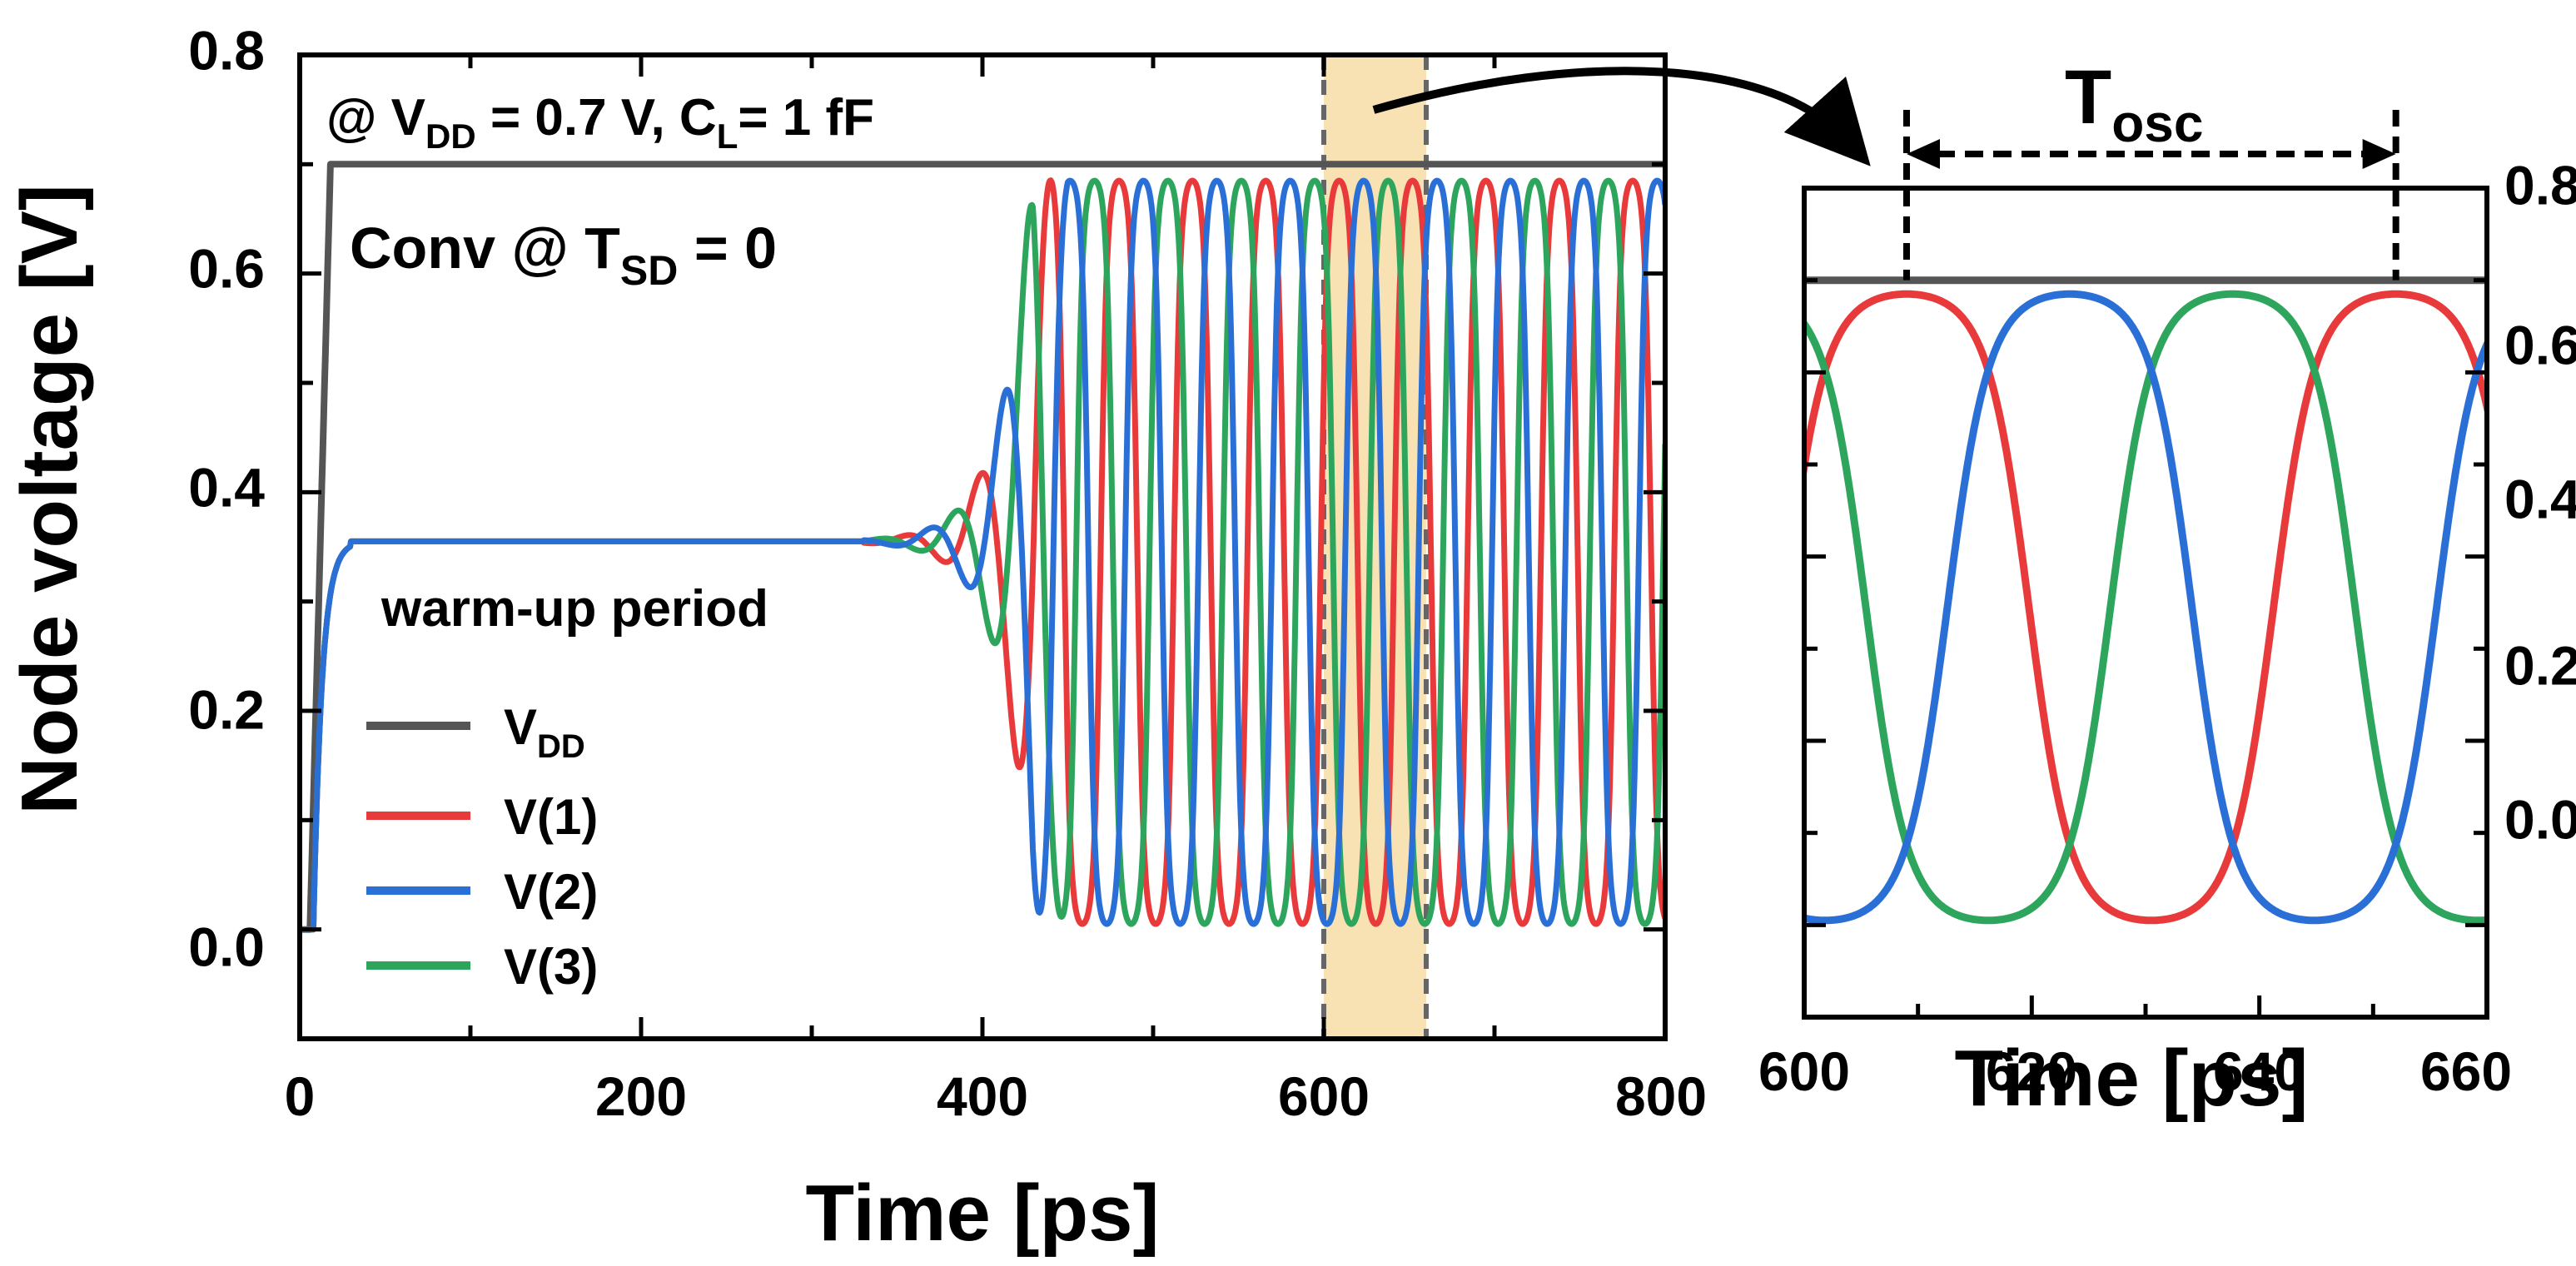 The height and width of the screenshot is (1266, 2576). Describe the element at coordinates (1661, 1096) in the screenshot. I see `main-x-tick-label: 800` at that location.